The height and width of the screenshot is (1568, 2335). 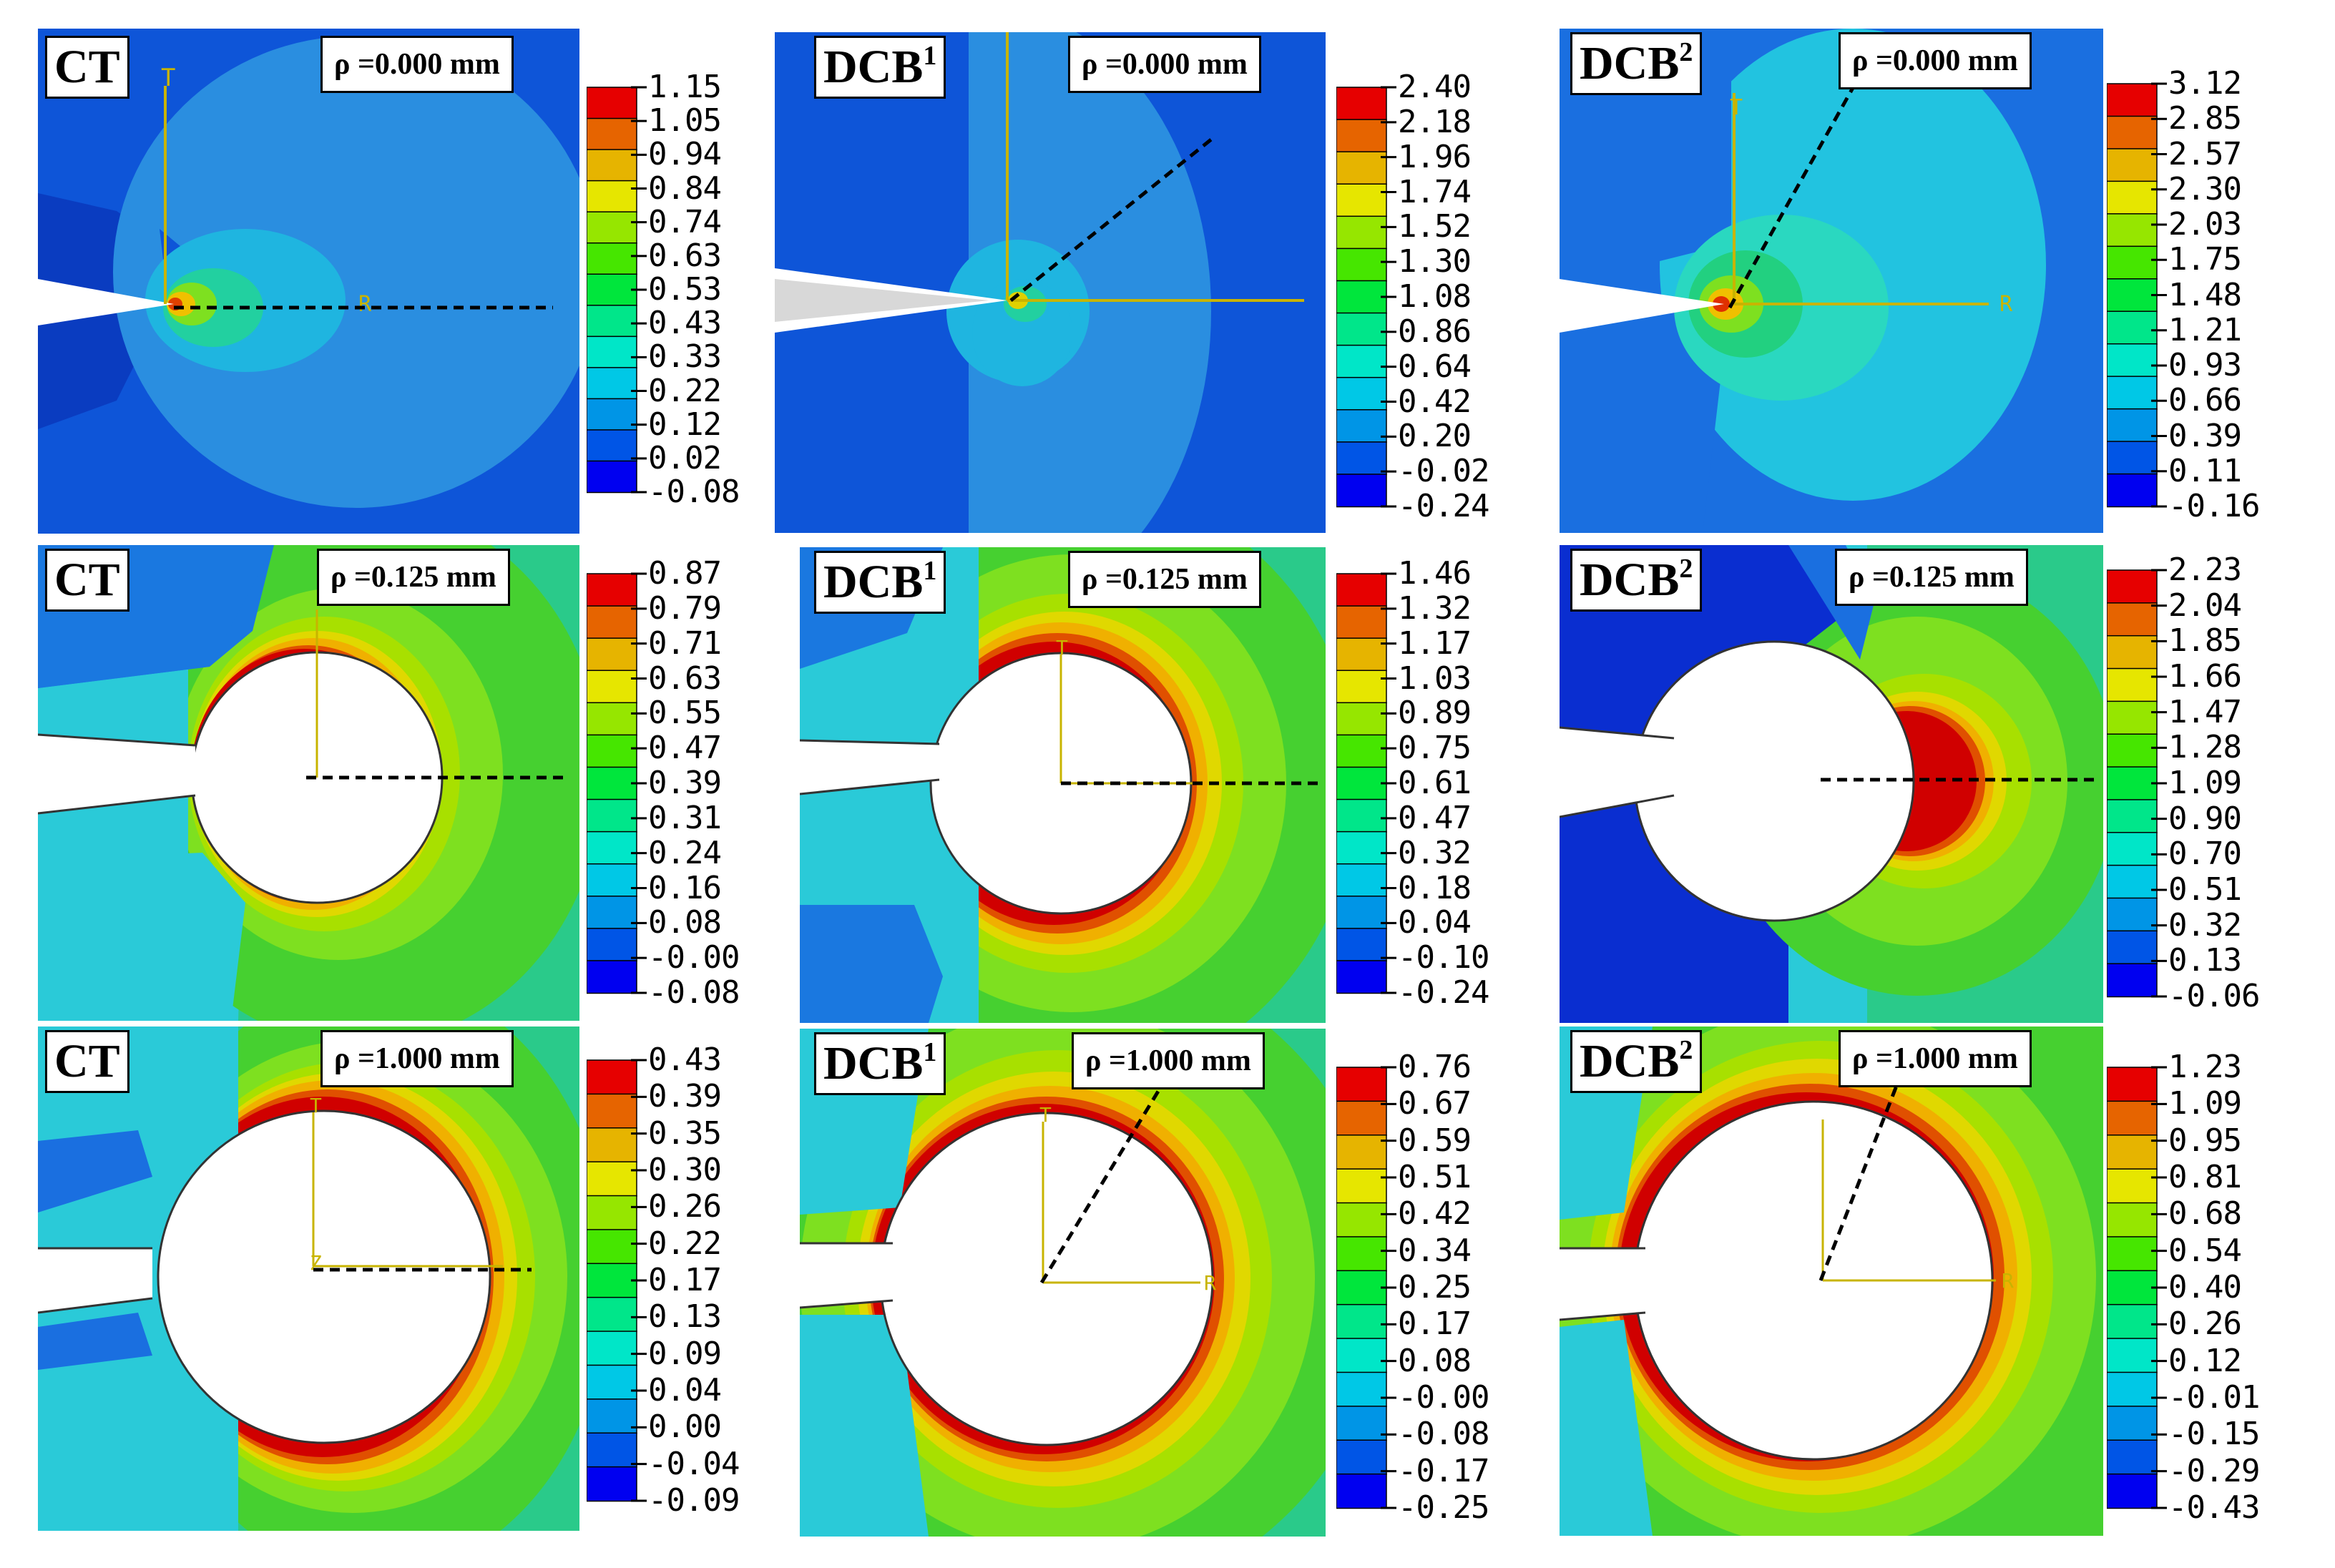 I want to click on colorbar-tick-label: -0.29, so click(x=2214, y=1471).